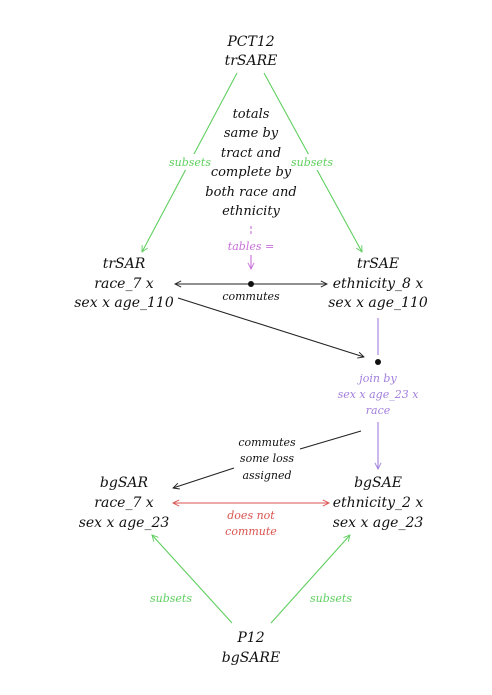 The width and height of the screenshot is (492, 695). Describe the element at coordinates (250, 192) in the screenshot. I see `note-totals-line5: both race and` at that location.